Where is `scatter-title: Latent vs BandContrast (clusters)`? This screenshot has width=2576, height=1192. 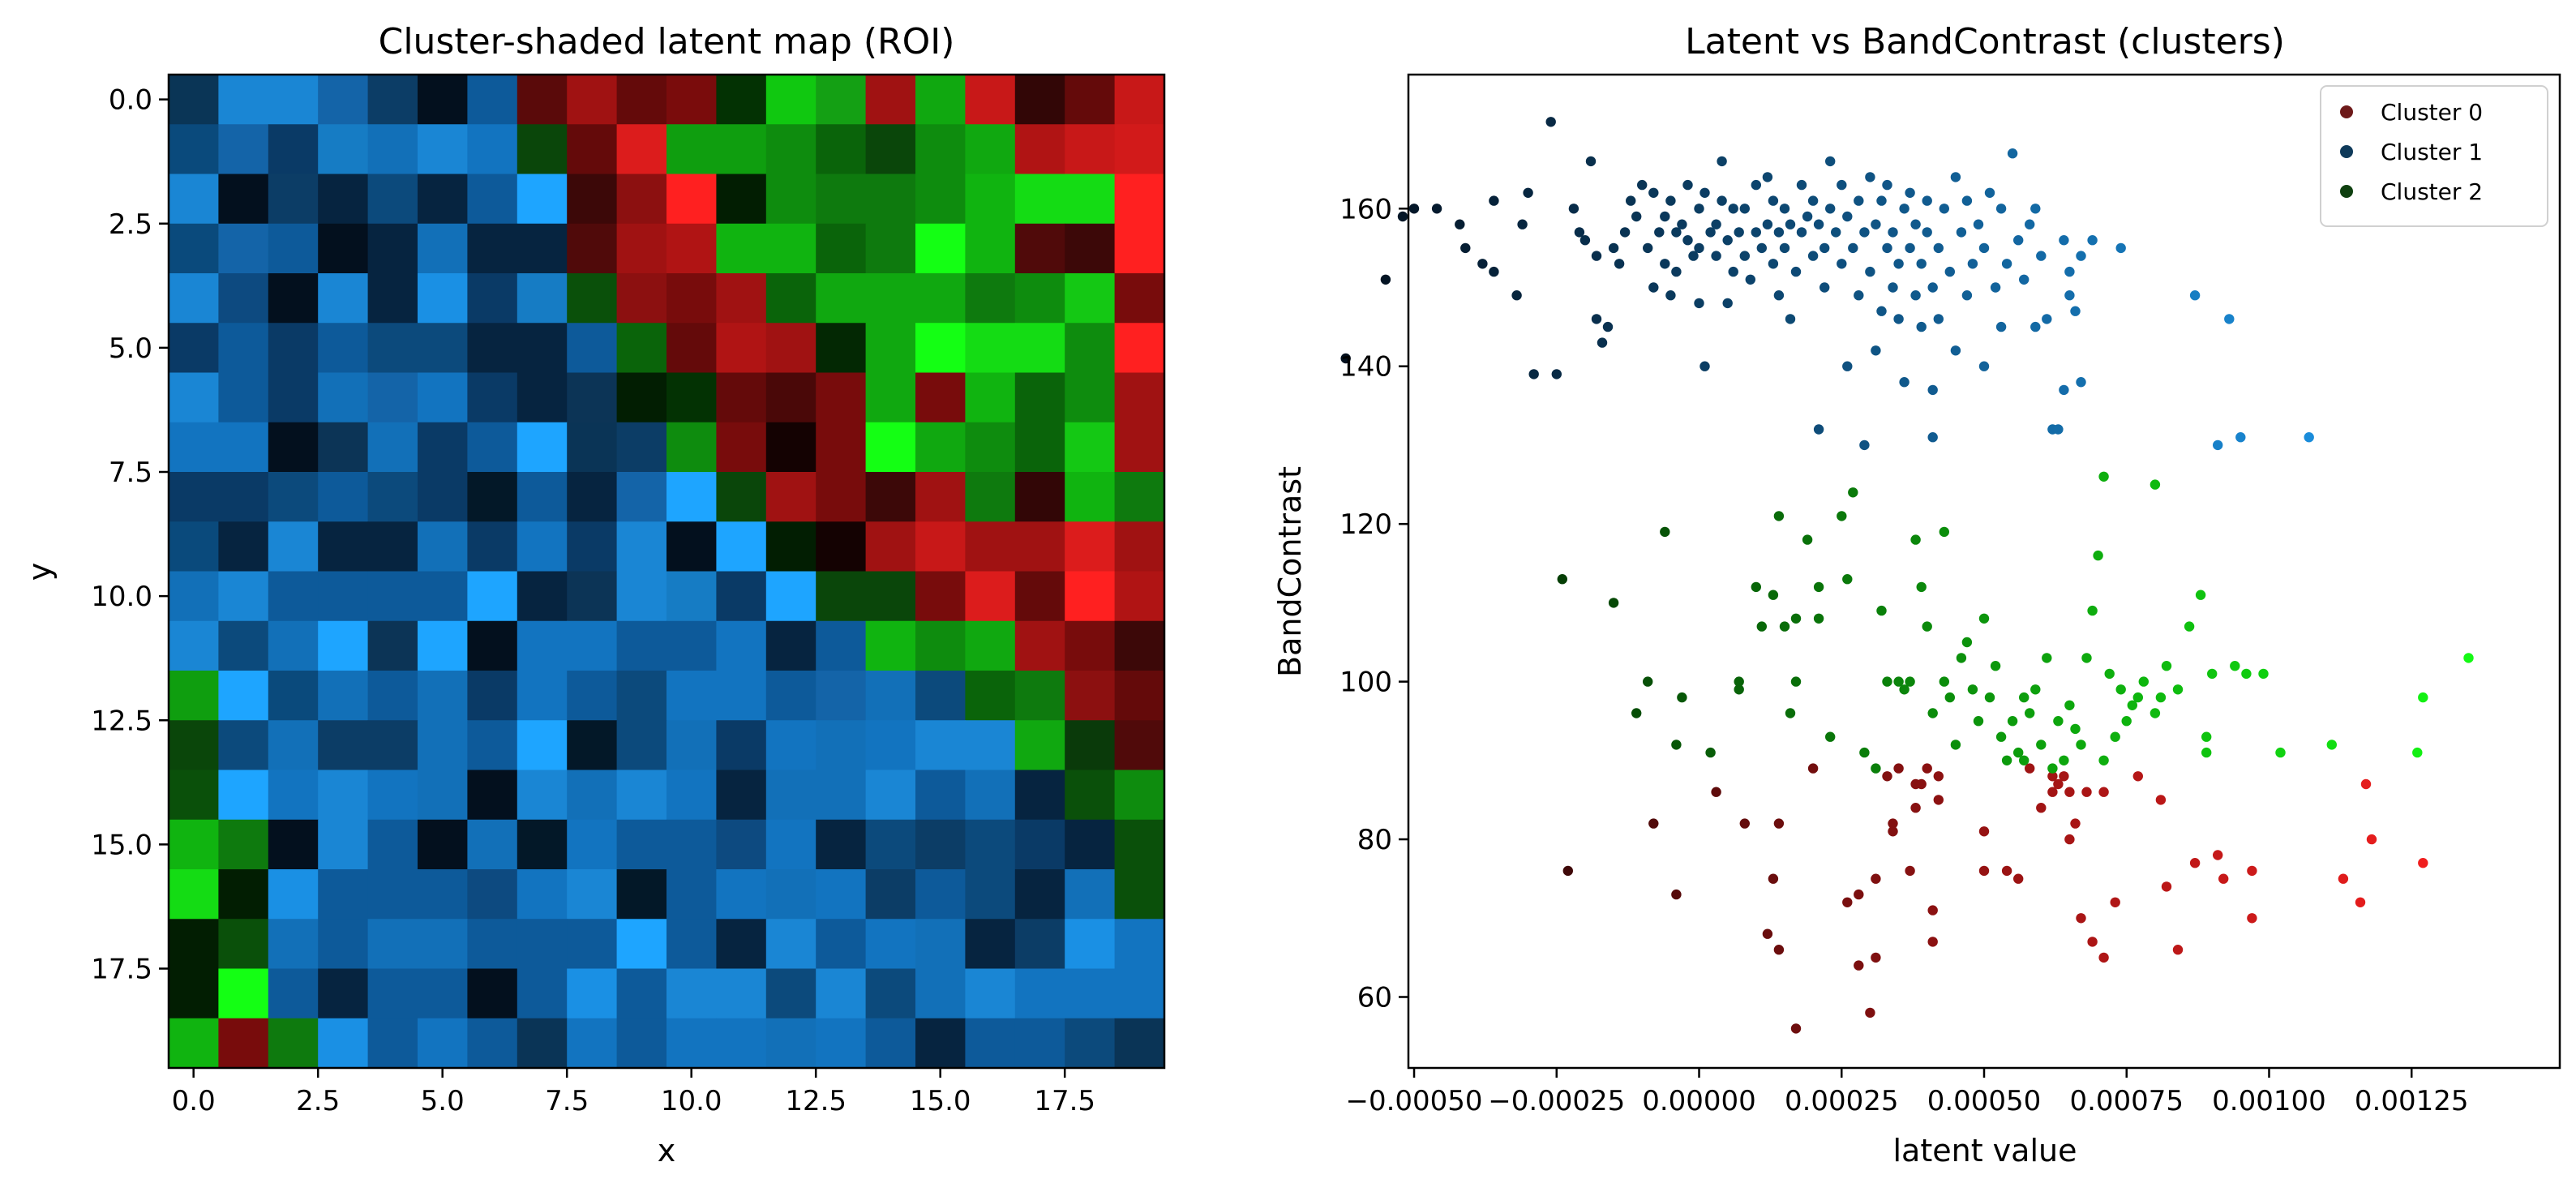
scatter-title: Latent vs BandContrast (clusters) is located at coordinates (1985, 41).